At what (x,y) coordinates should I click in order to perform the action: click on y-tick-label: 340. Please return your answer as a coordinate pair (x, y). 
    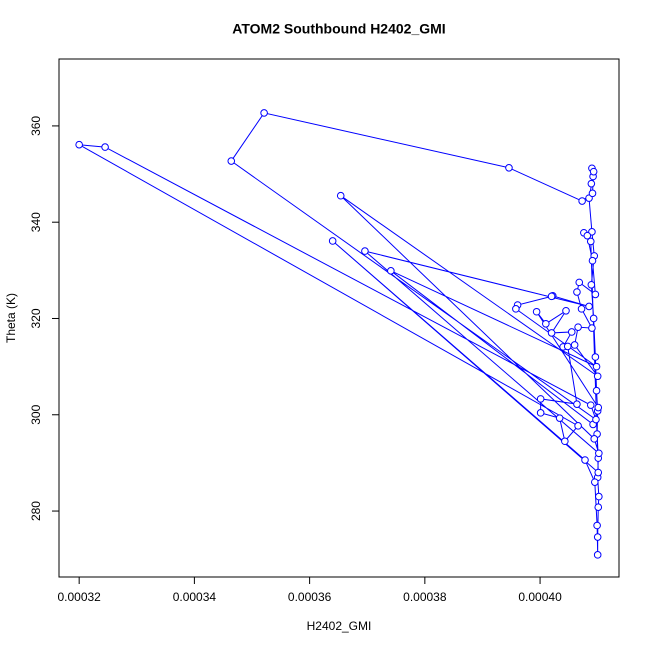
    Looking at the image, I should click on (36, 222).